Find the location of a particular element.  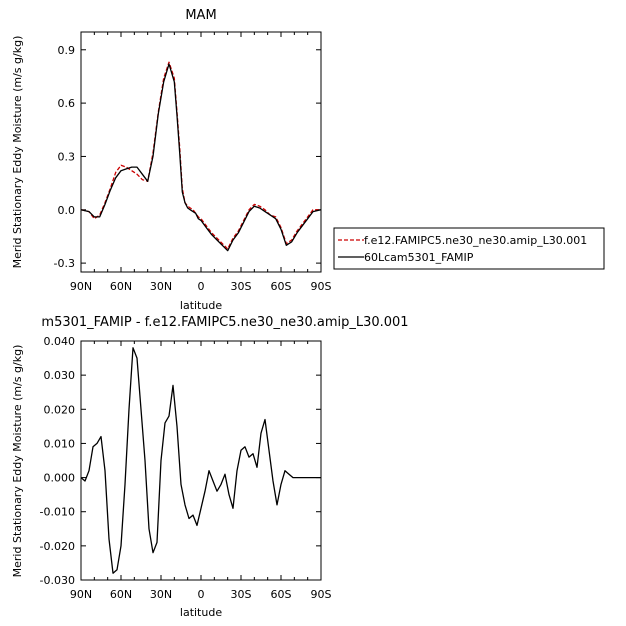

bottom-y-tick-label: 0.000 is located at coordinates (60, 478).